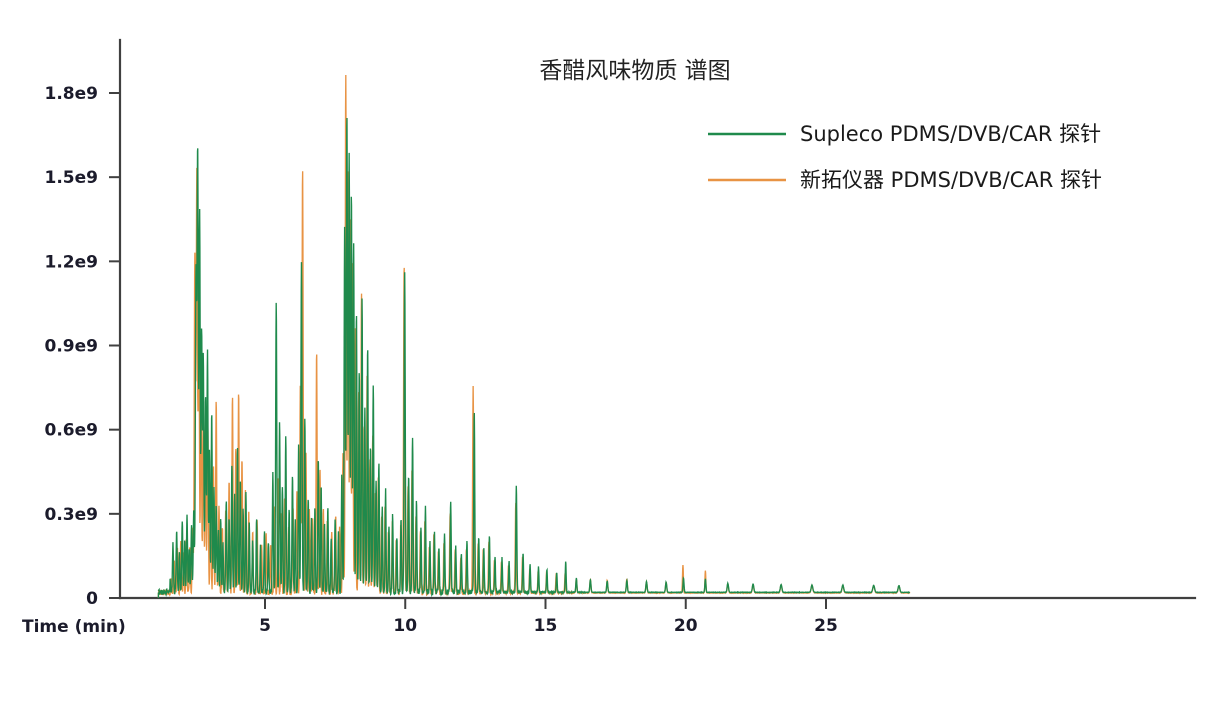 Image resolution: width=1210 pixels, height=720 pixels. What do you see at coordinates (71, 431) in the screenshot?
I see `y-tick-label: 0.6e9` at bounding box center [71, 431].